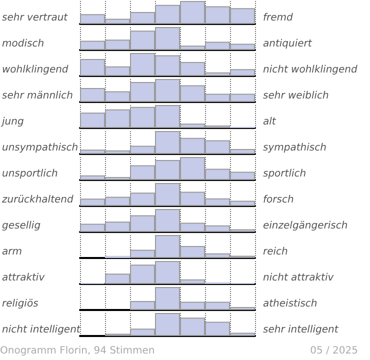  I want to click on y-axis-title: modisch, so click(23, 44).